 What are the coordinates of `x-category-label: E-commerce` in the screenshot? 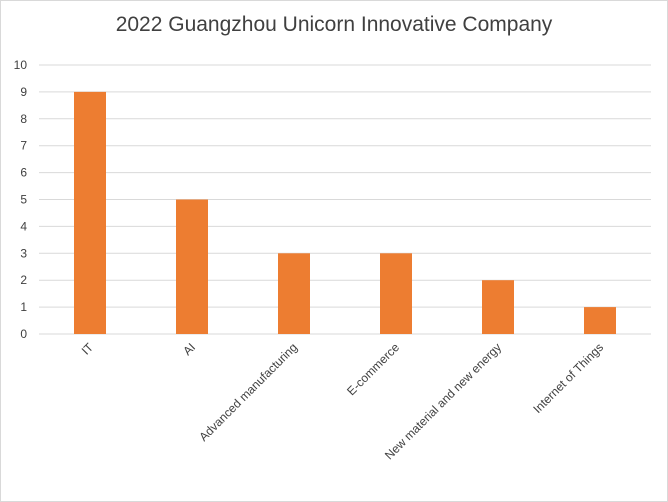 It's located at (373, 369).